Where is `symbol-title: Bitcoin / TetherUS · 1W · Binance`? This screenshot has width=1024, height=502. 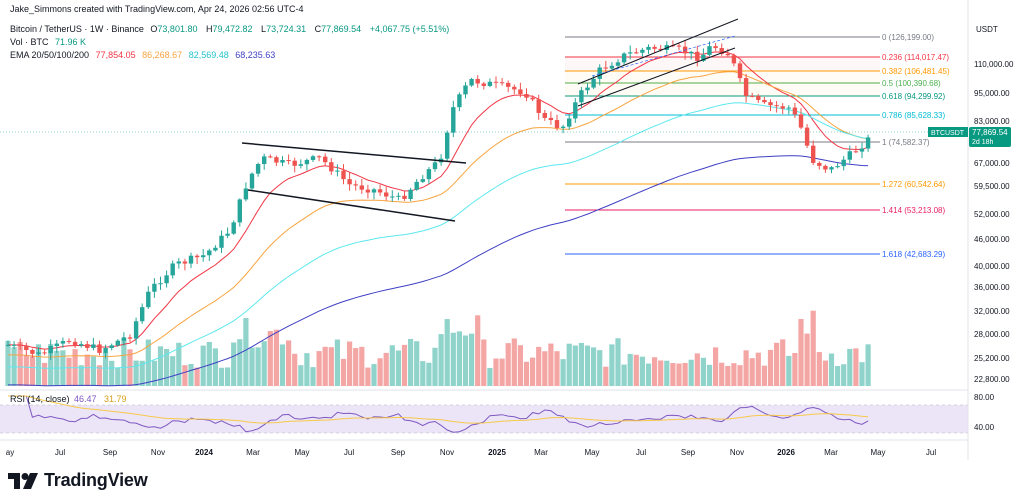
symbol-title: Bitcoin / TetherUS · 1W · Binance is located at coordinates (77, 29).